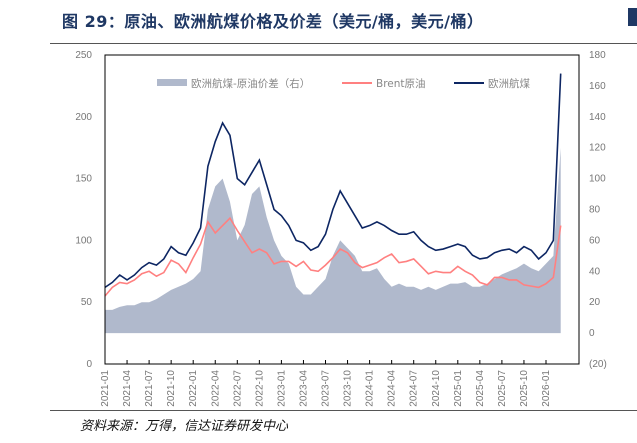 Image resolution: width=637 pixels, height=443 pixels. I want to click on brent-line, so click(333, 256).